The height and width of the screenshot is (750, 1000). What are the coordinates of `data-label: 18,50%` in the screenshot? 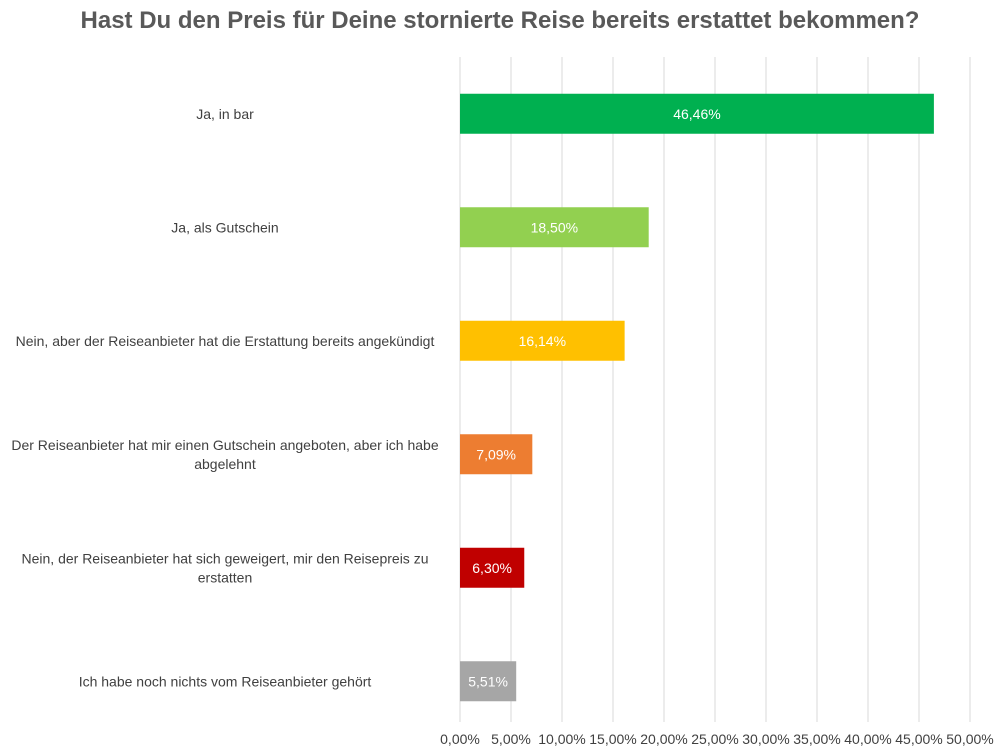 It's located at (554, 227).